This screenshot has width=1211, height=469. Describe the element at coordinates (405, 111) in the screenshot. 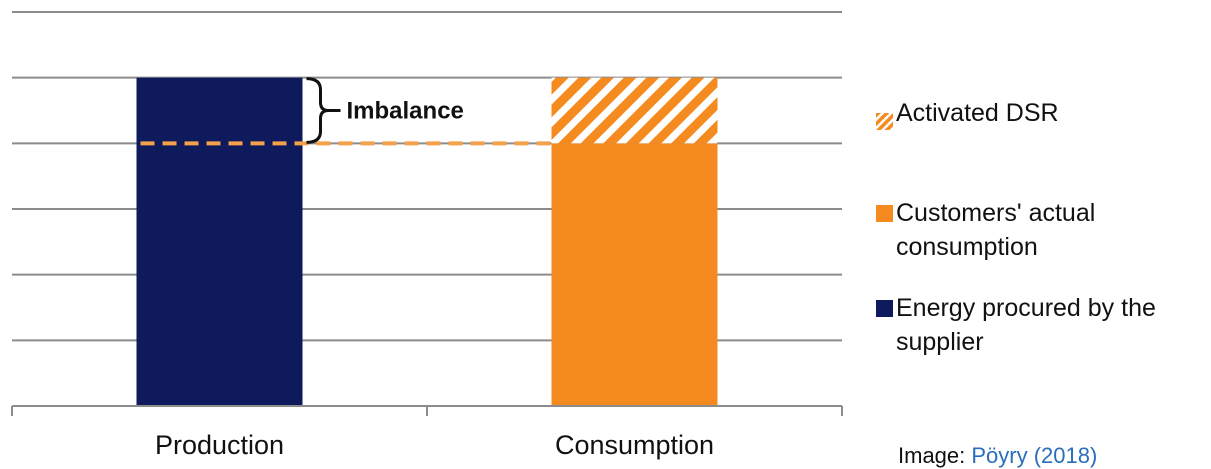

I see `imbalance-label: Imbalance` at that location.